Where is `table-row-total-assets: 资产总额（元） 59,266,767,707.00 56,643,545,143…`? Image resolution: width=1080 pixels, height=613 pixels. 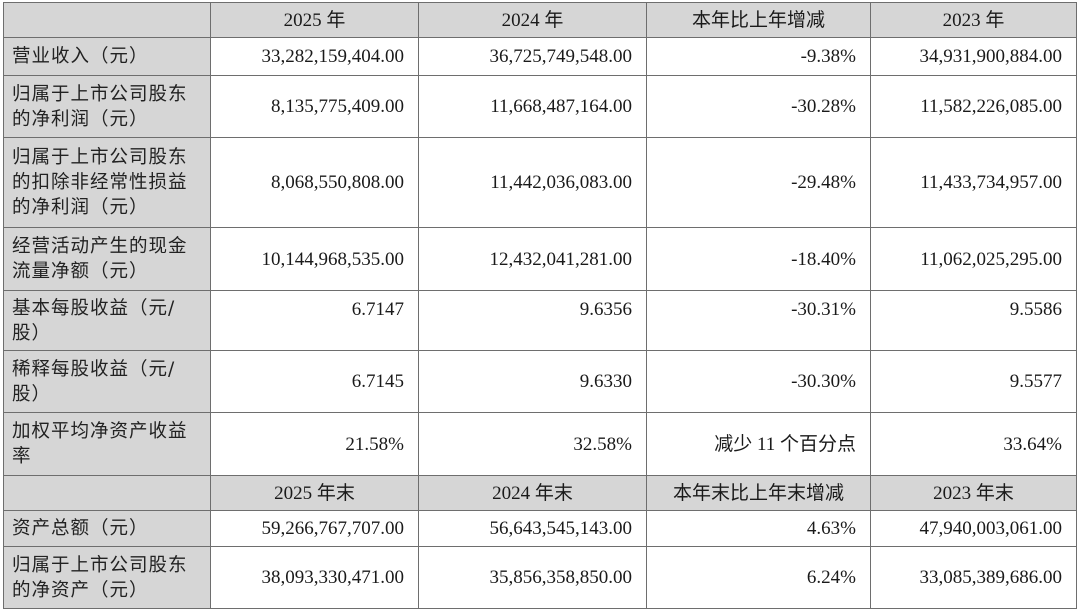
table-row-total-assets: 资产总额（元） 59,266,767,707.00 56,643,545,143… is located at coordinates (540, 528).